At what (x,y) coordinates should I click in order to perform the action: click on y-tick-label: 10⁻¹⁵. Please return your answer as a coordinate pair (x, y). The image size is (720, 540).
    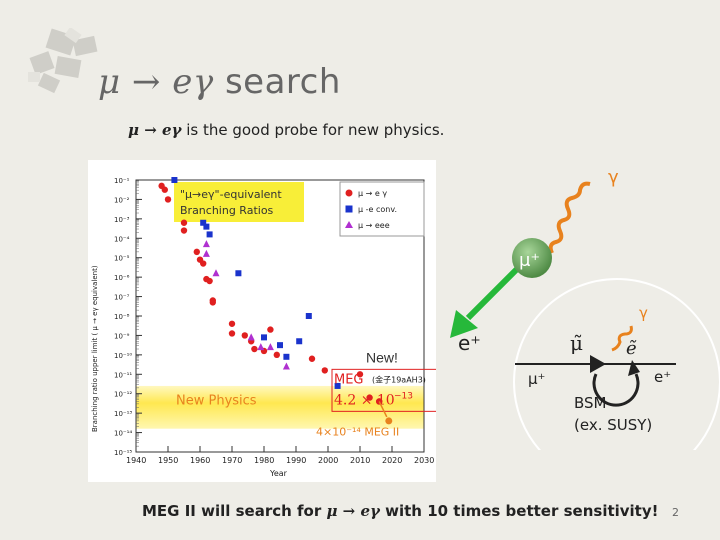
    Looking at the image, I should click on (123, 453).